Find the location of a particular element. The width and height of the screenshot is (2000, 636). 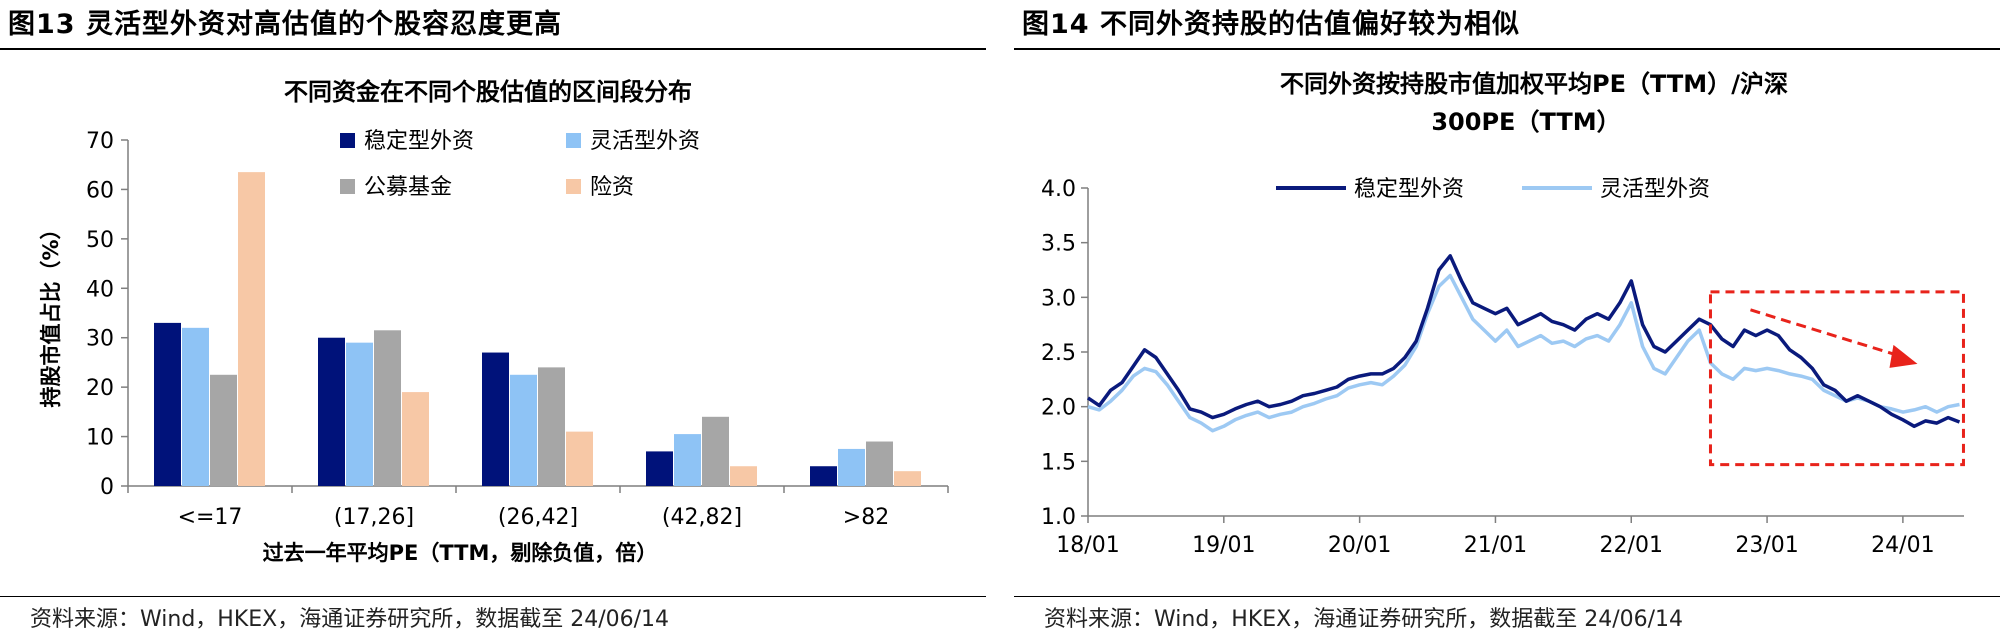

y-tick-label: 4.0 is located at coordinates (1058, 189).